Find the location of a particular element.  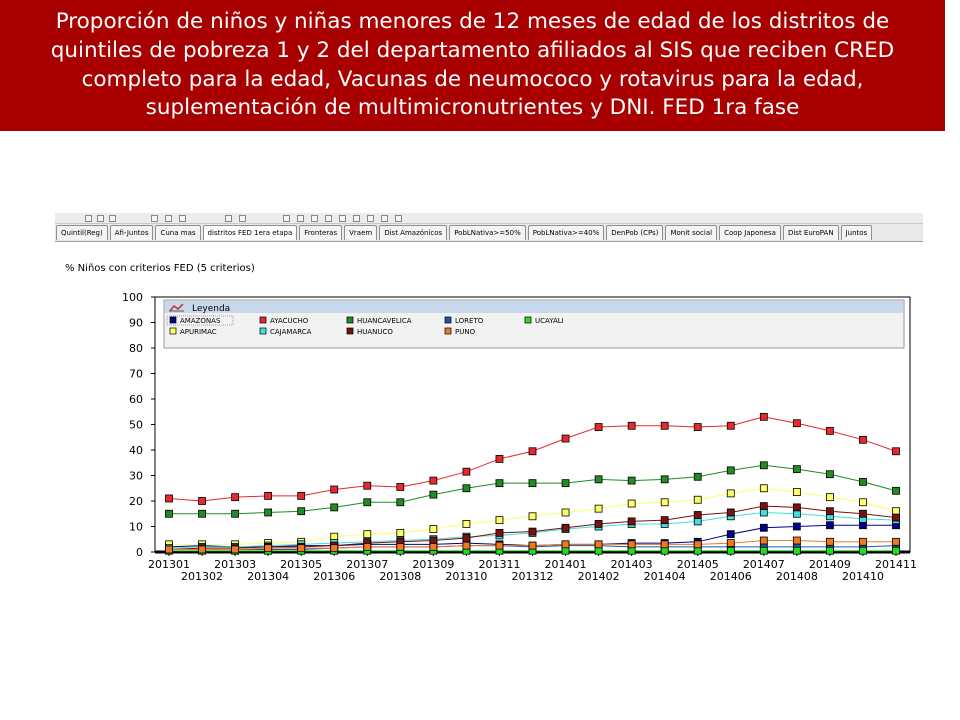

tab-distritos-fed: distritos FED 1era etapa is located at coordinates (250, 232).